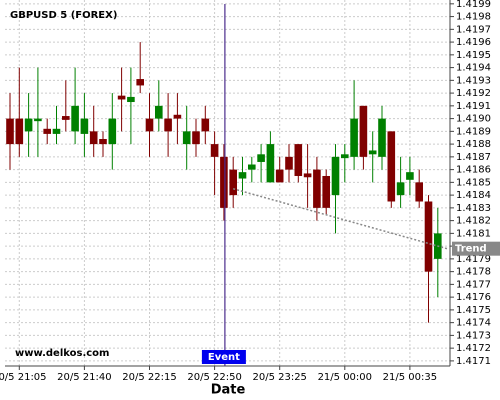 The width and height of the screenshot is (500, 400). What do you see at coordinates (473, 323) in the screenshot?
I see `y-tick-label: 1.4174` at bounding box center [473, 323].